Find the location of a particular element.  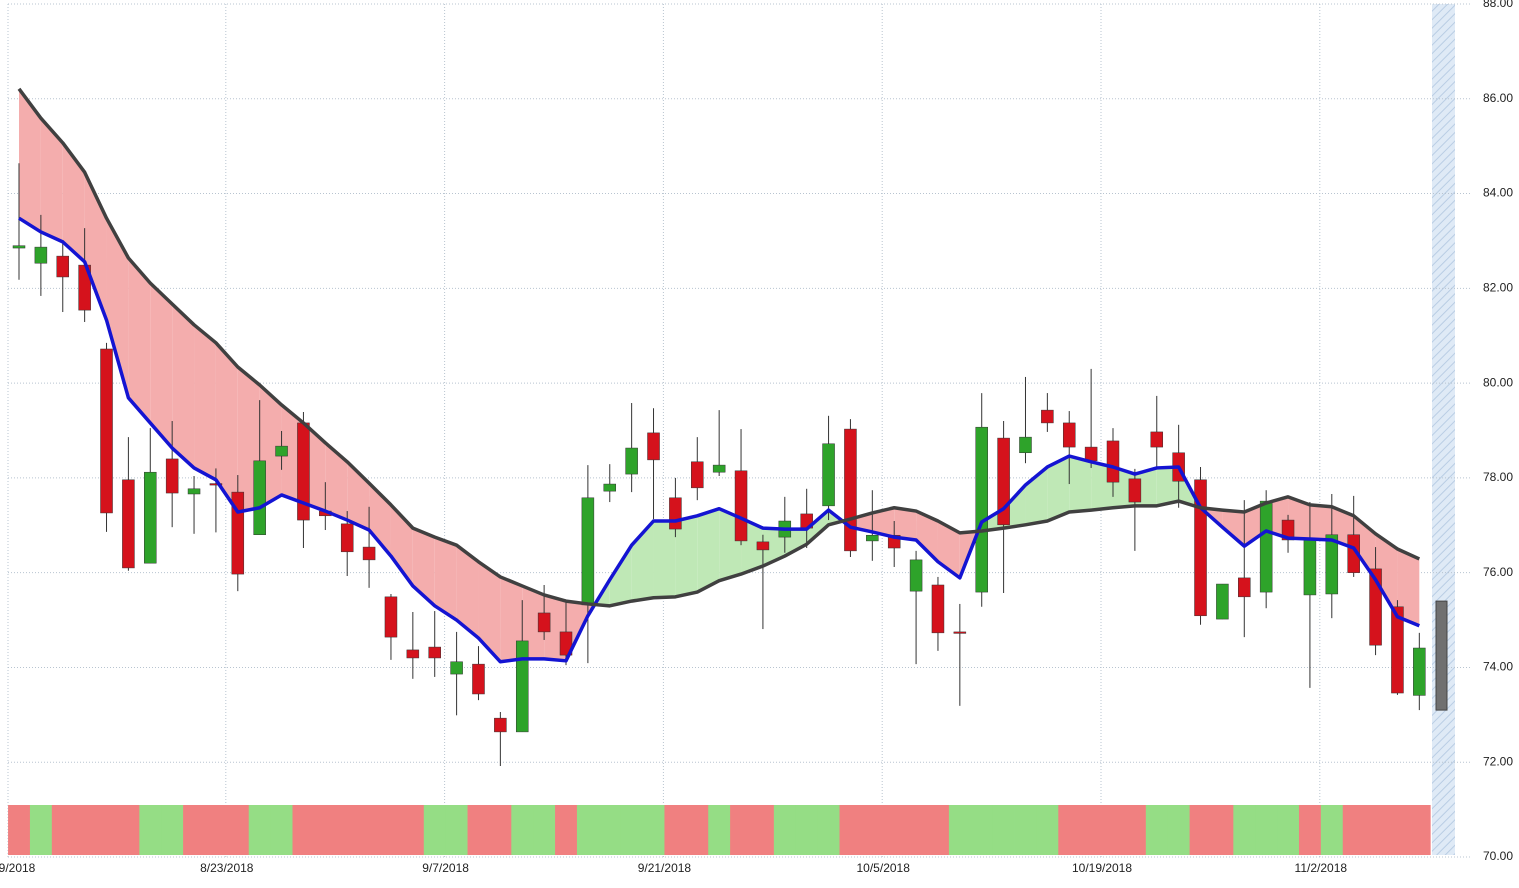

x-tick-label: 10/19/2018 is located at coordinates (1102, 868).